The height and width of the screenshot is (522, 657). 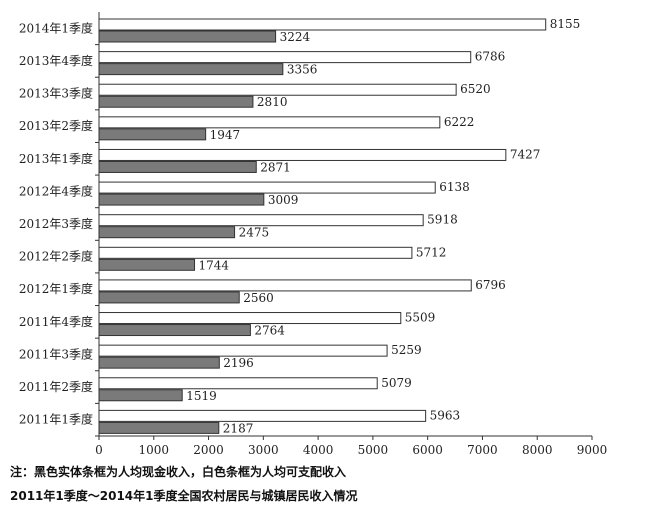 I want to click on chart-caption: 2011年1季度～2014年1季度全国农村居民与城镇居民收入情况, so click(x=184, y=496).